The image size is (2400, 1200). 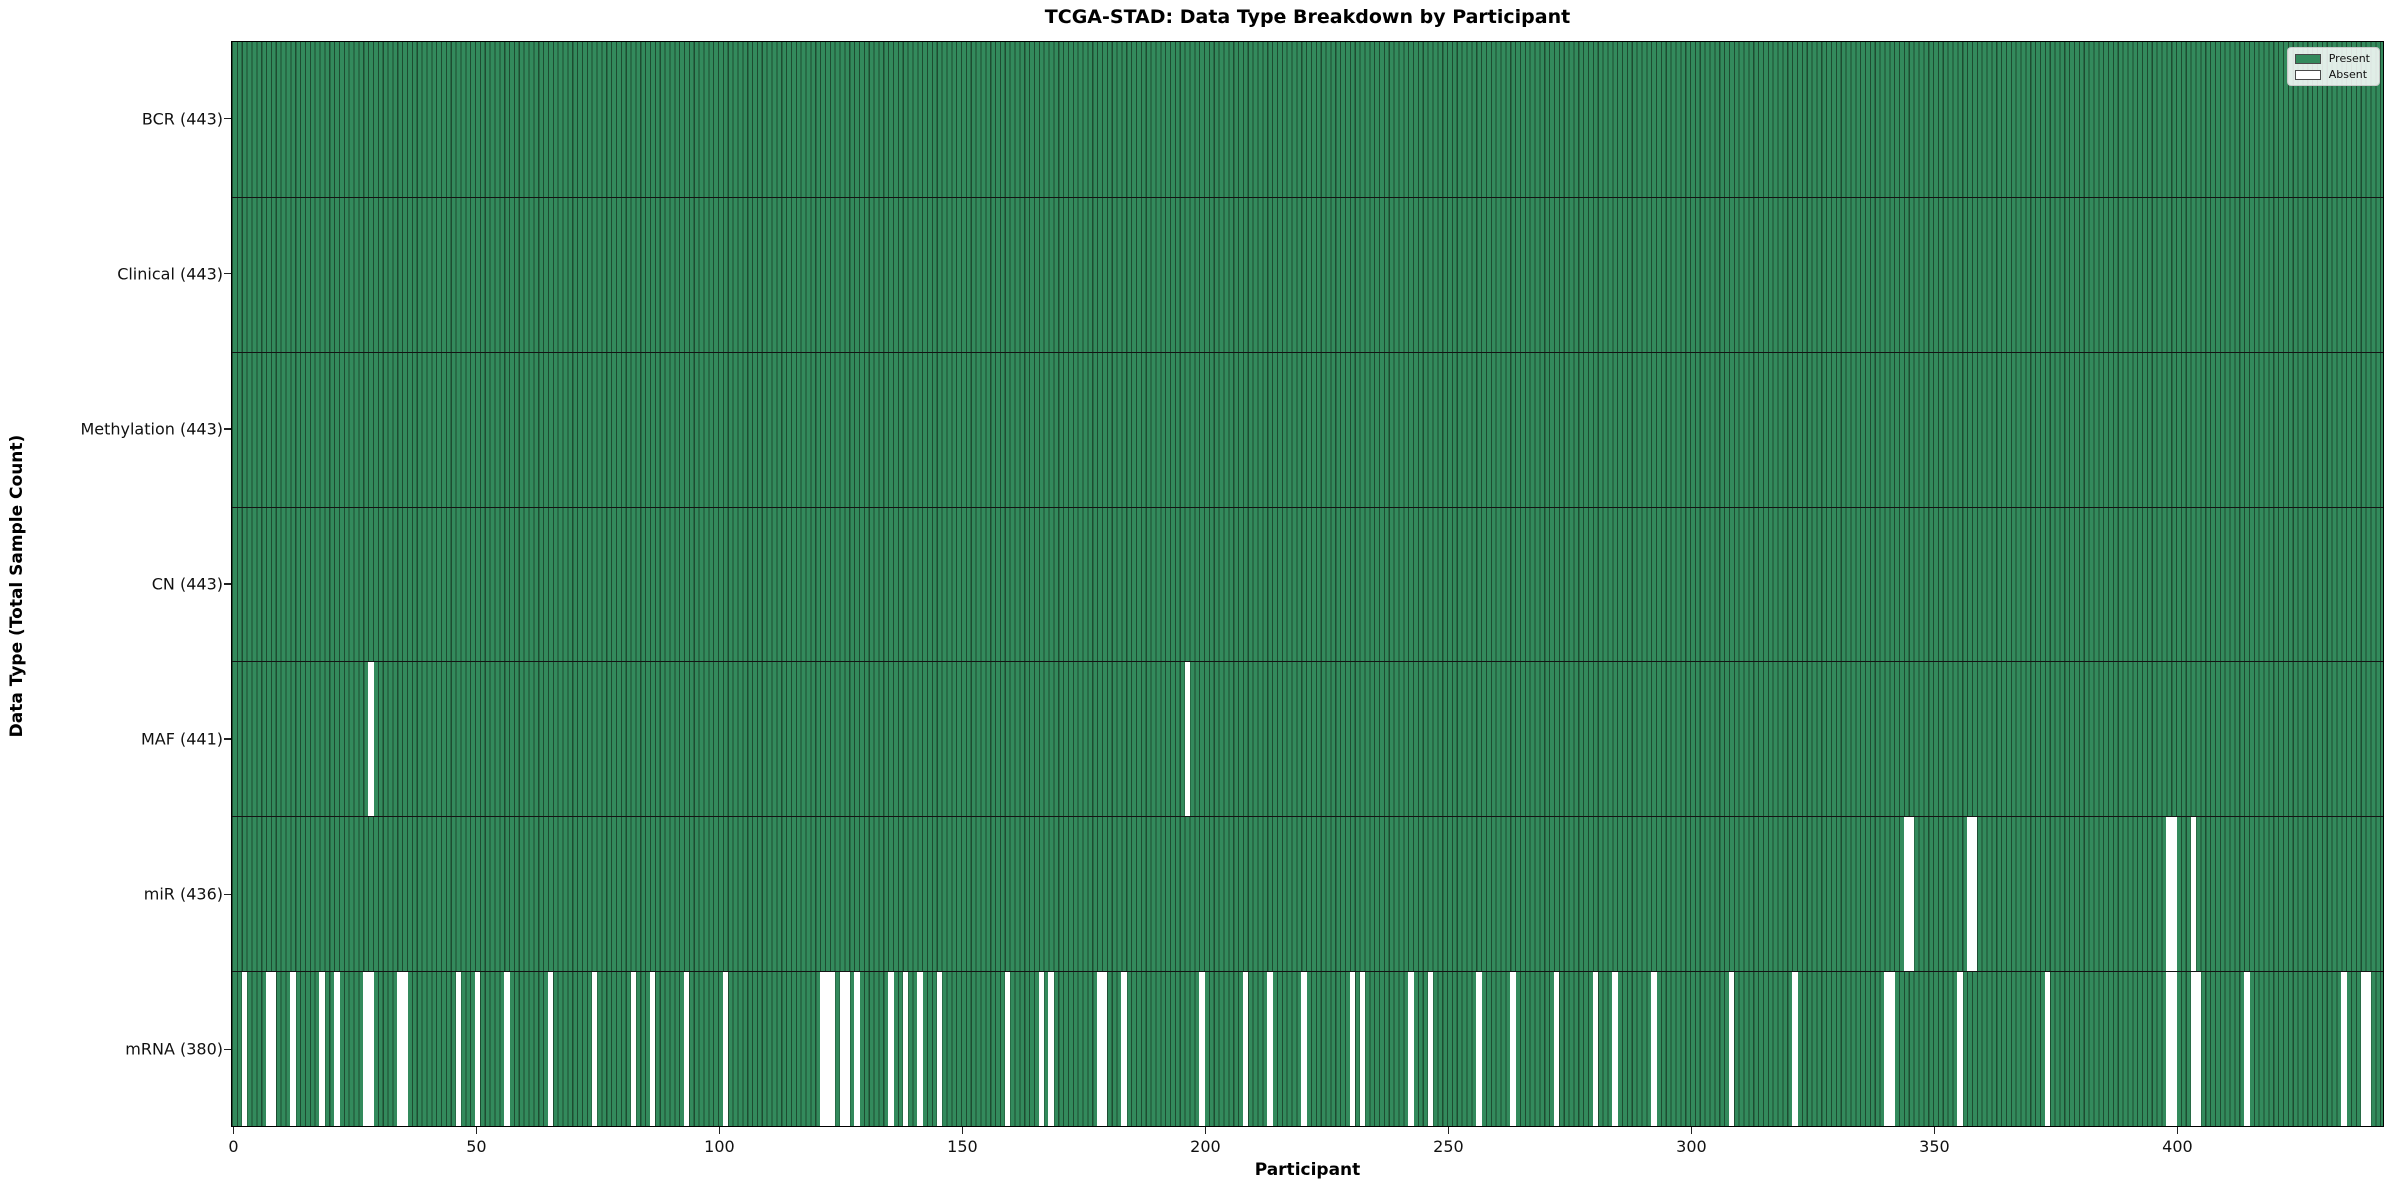 What do you see at coordinates (2177, 1146) in the screenshot?
I see `x-tick-label-400: 400` at bounding box center [2177, 1146].